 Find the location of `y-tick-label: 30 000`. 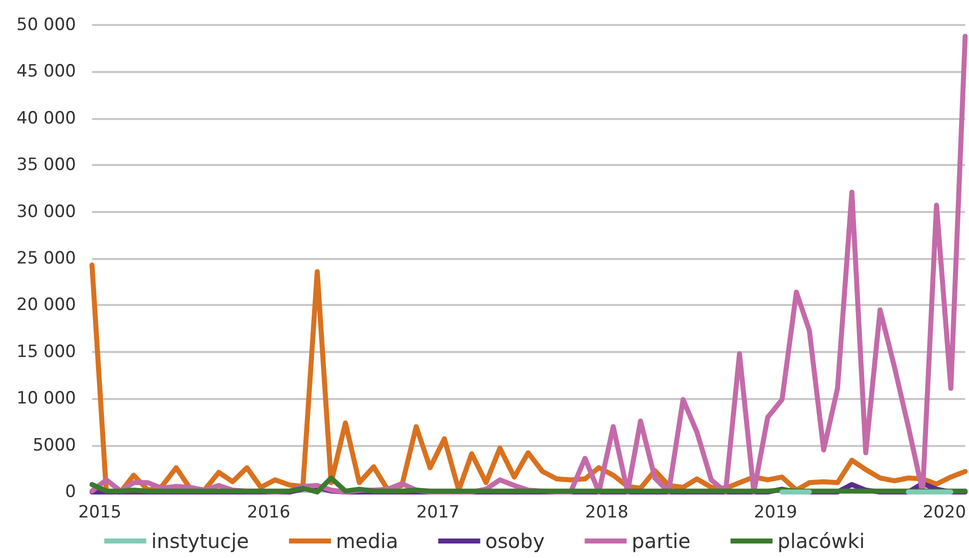

y-tick-label: 30 000 is located at coordinates (46, 212).